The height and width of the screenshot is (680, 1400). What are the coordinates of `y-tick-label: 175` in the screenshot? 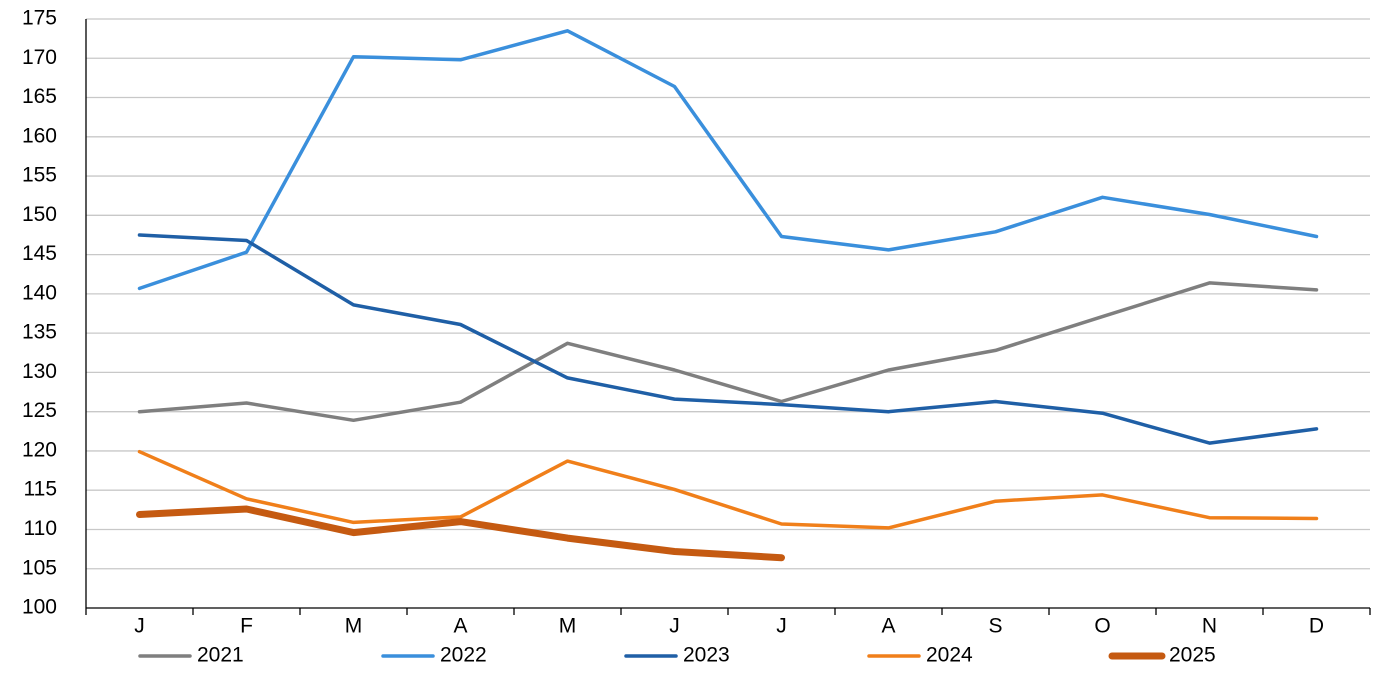 It's located at (39, 18).